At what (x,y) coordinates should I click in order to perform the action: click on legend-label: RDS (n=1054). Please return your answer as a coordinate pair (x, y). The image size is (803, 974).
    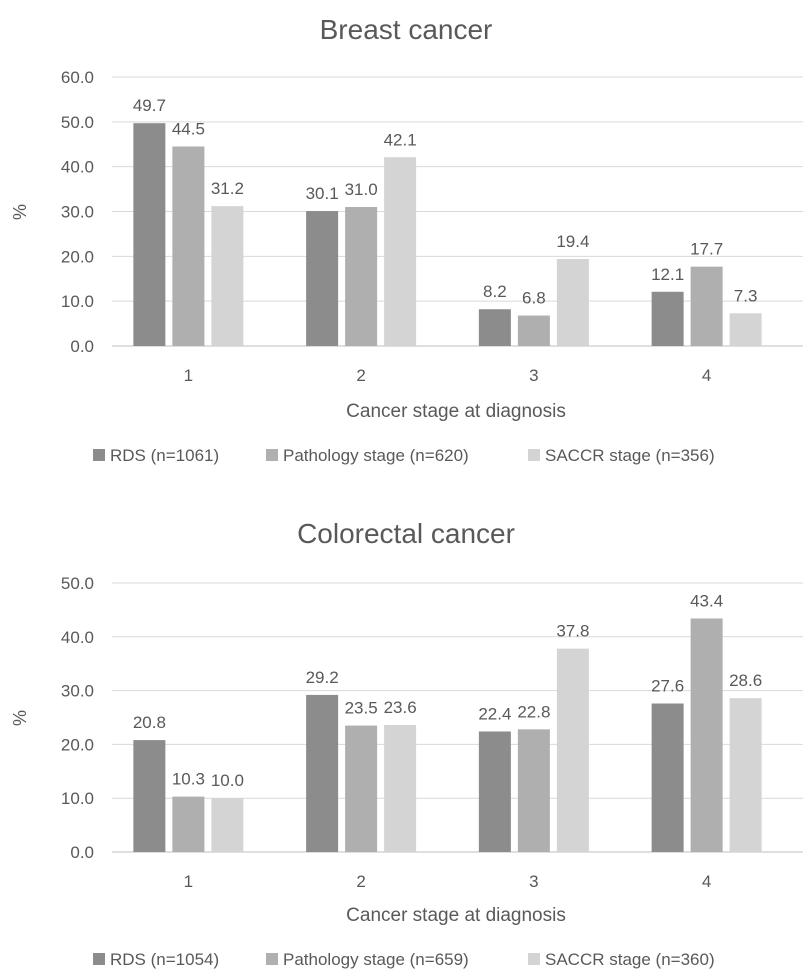
    Looking at the image, I should click on (164, 959).